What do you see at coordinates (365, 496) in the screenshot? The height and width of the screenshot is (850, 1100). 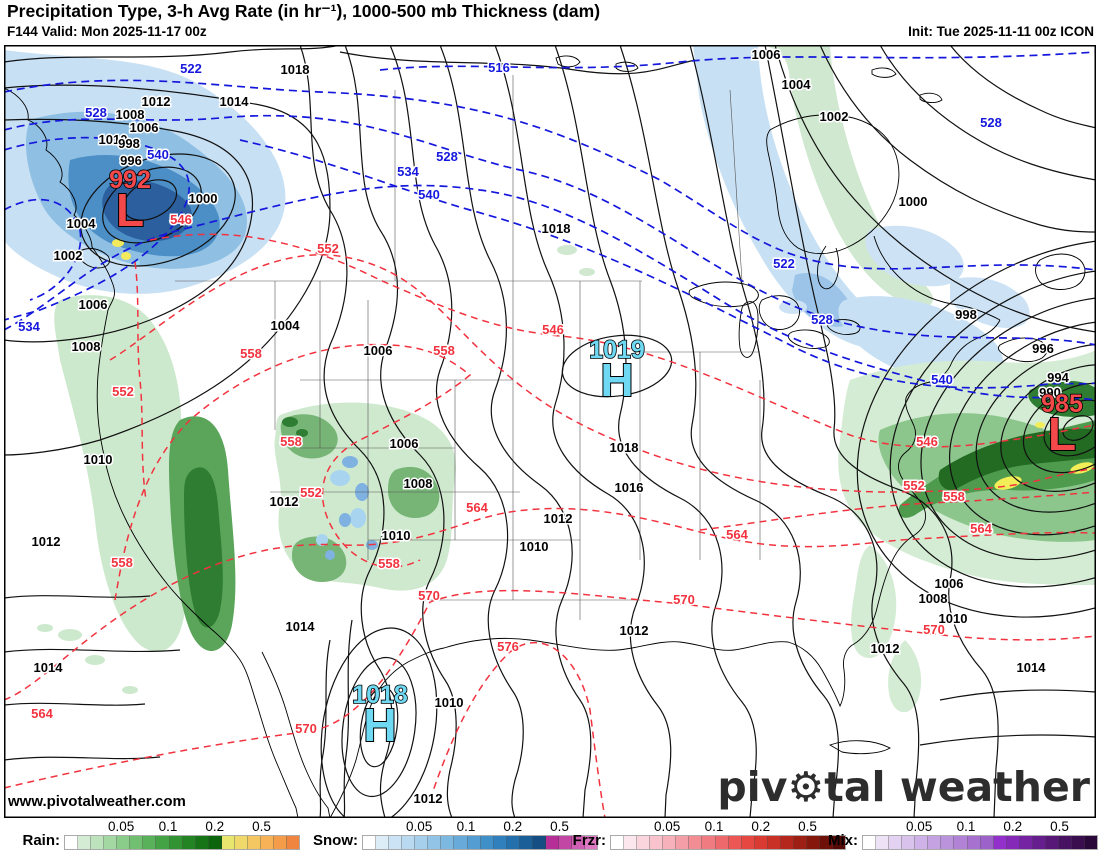 I see `precip-mixed-rockies` at bounding box center [365, 496].